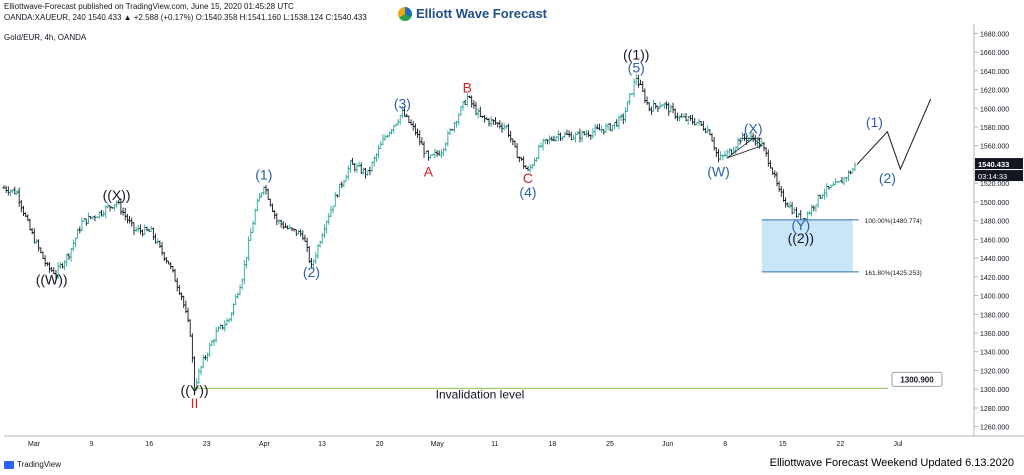 This screenshot has height=475, width=1024. I want to click on wave-label: II, so click(195, 403).